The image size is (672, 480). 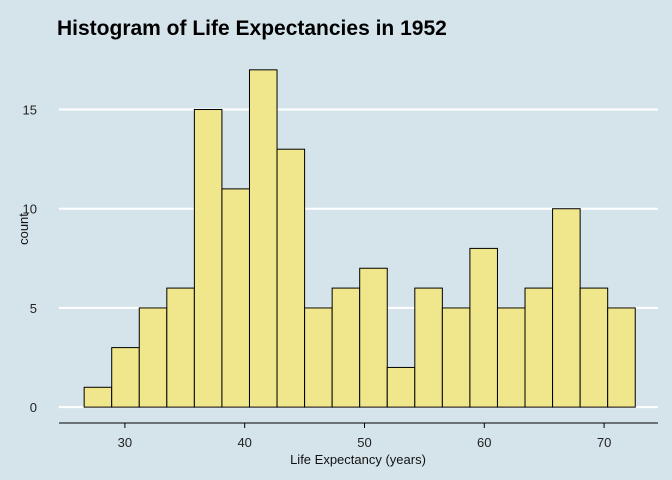 What do you see at coordinates (30, 259) in the screenshot?
I see `y-axis-ticks: 0 5 10 15` at bounding box center [30, 259].